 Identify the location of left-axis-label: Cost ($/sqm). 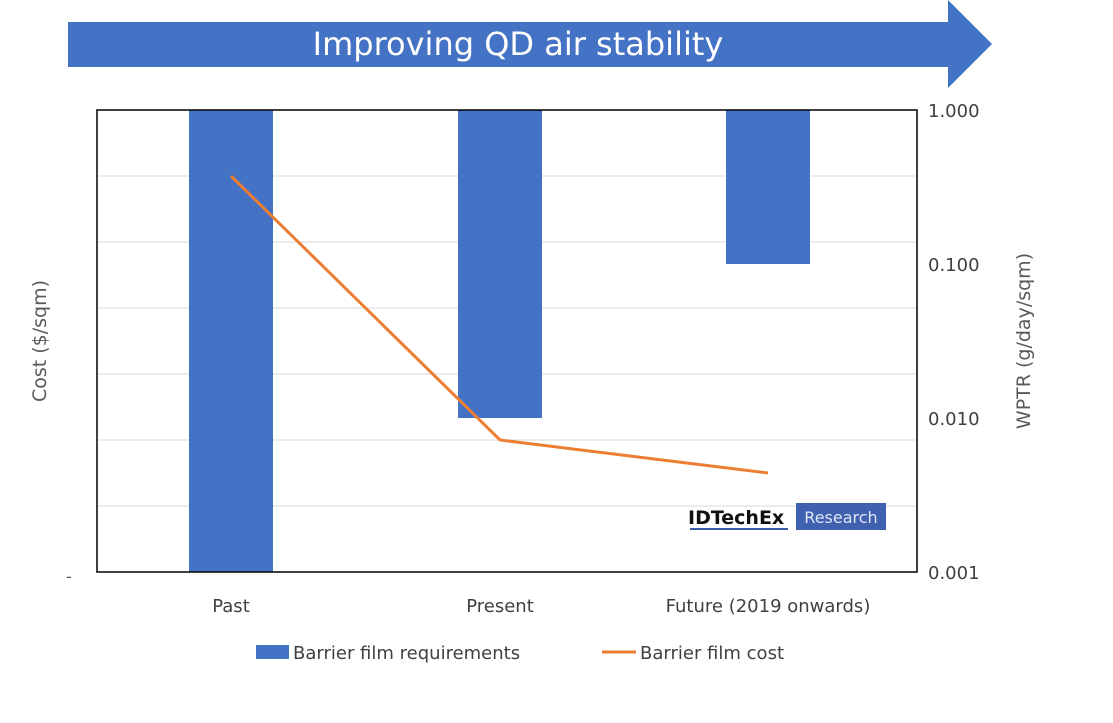
(40, 341).